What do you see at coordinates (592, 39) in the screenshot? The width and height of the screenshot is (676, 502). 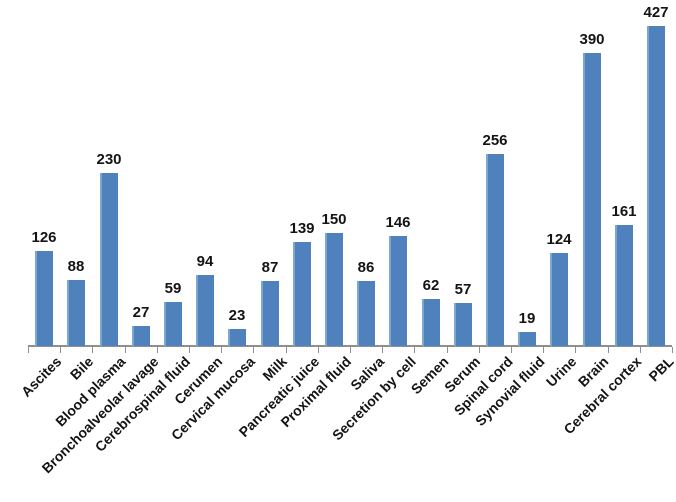 I see `value-label: 390` at bounding box center [592, 39].